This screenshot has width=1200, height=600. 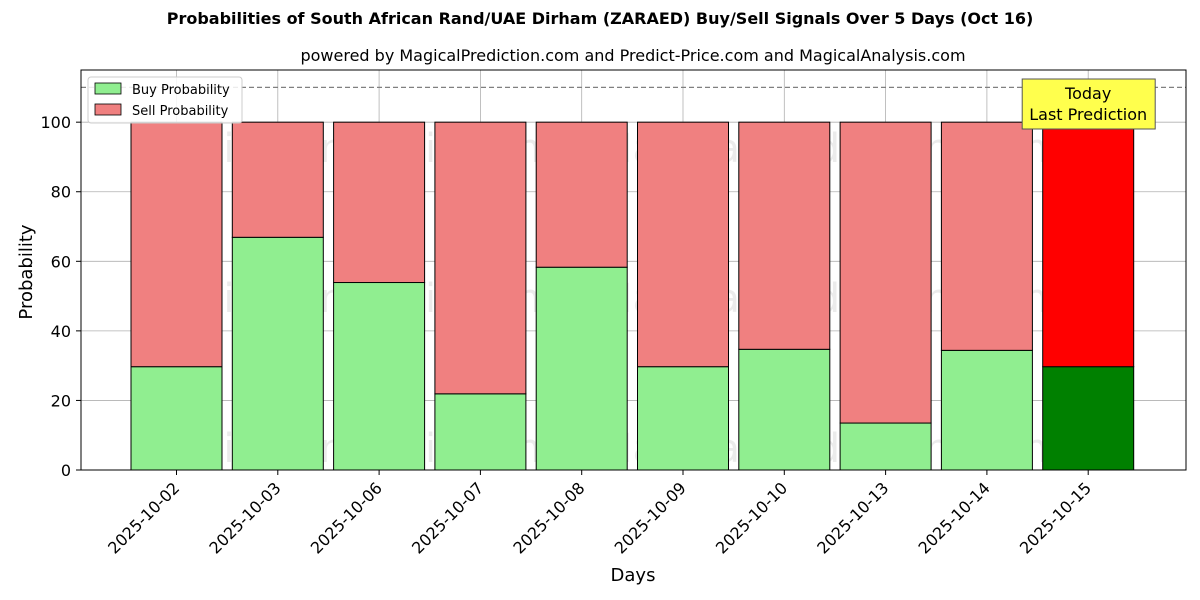 I want to click on y-axis-label: Probability, so click(x=26, y=271).